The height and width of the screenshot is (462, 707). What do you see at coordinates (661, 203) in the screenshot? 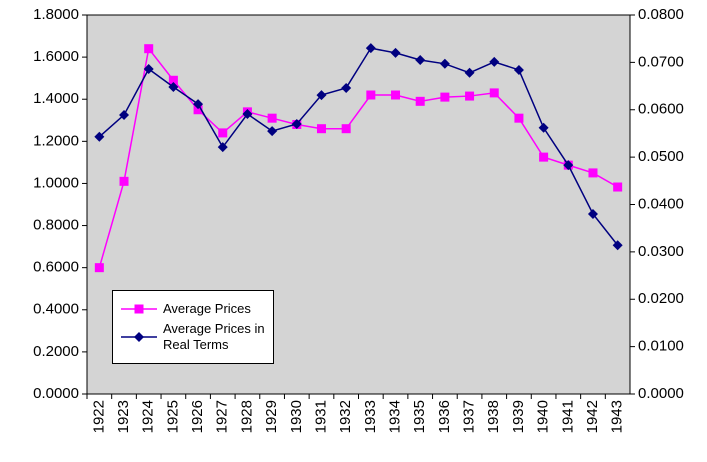
I see `y2-tick-label: 0.0400` at bounding box center [661, 203].